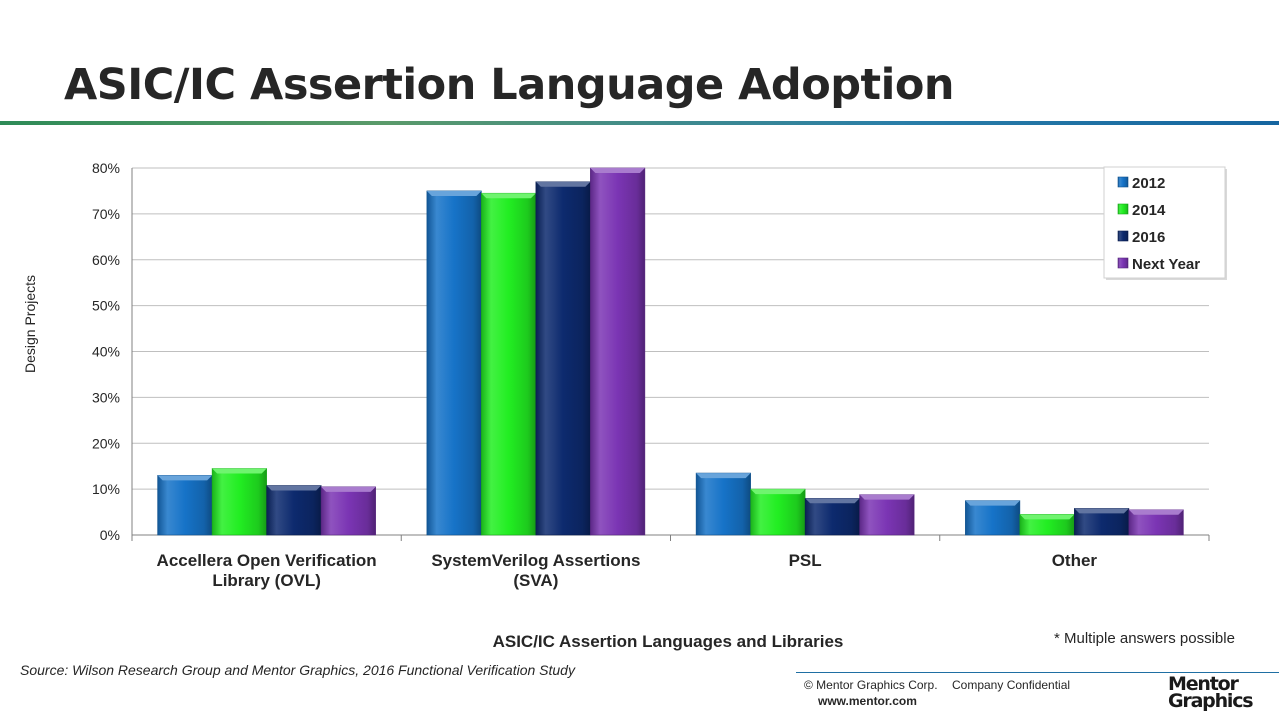 The width and height of the screenshot is (1279, 720). Describe the element at coordinates (106, 397) in the screenshot. I see `y-tick-label: 30%` at that location.